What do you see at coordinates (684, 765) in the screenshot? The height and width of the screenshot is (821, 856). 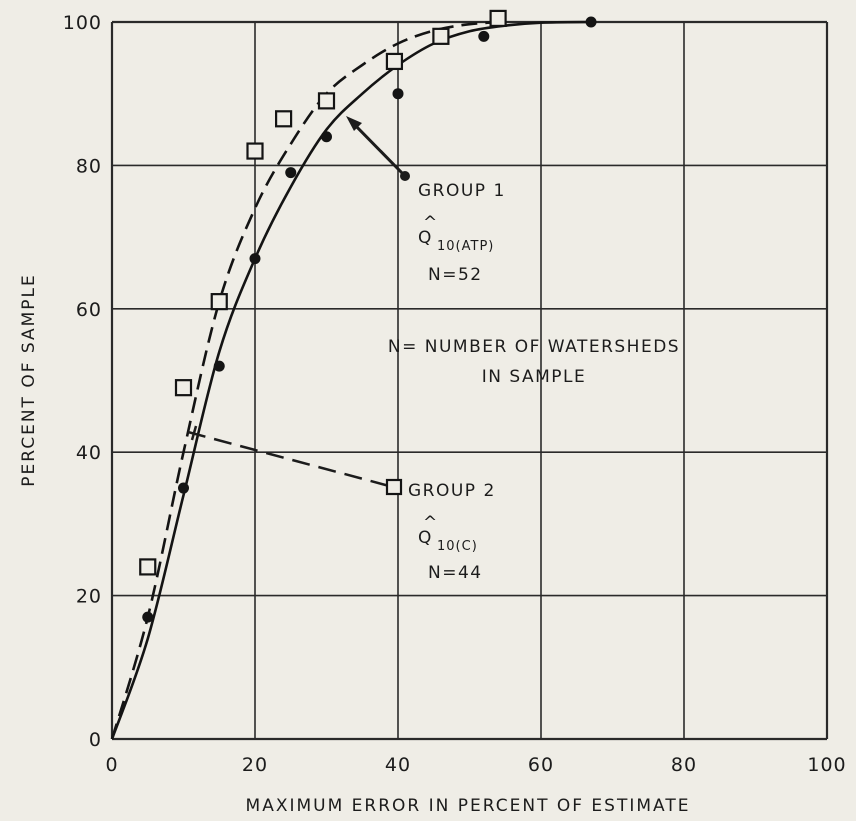 I see `x-tick-label: 80` at bounding box center [684, 765].